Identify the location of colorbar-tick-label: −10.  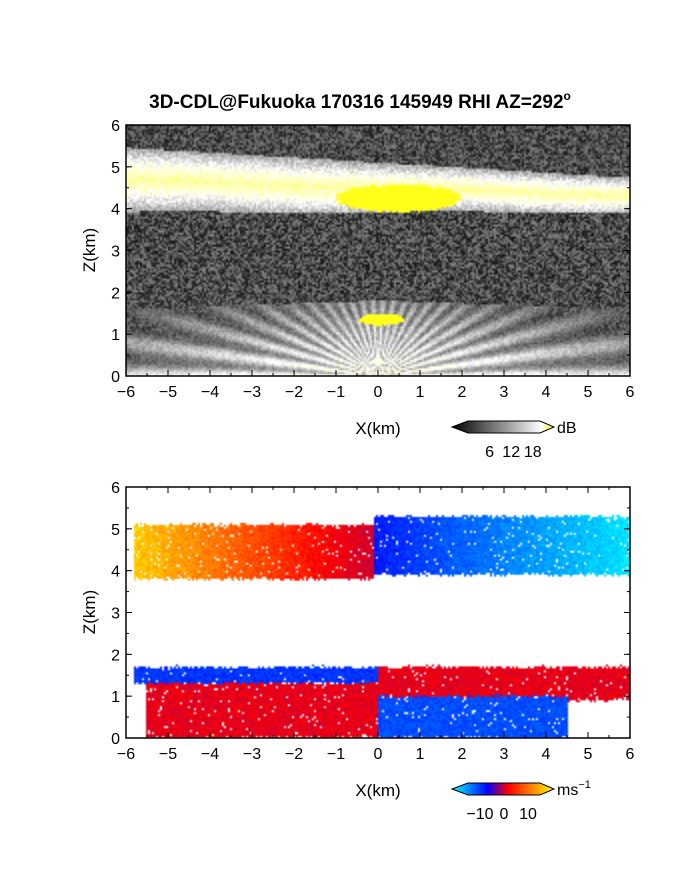
(479, 814).